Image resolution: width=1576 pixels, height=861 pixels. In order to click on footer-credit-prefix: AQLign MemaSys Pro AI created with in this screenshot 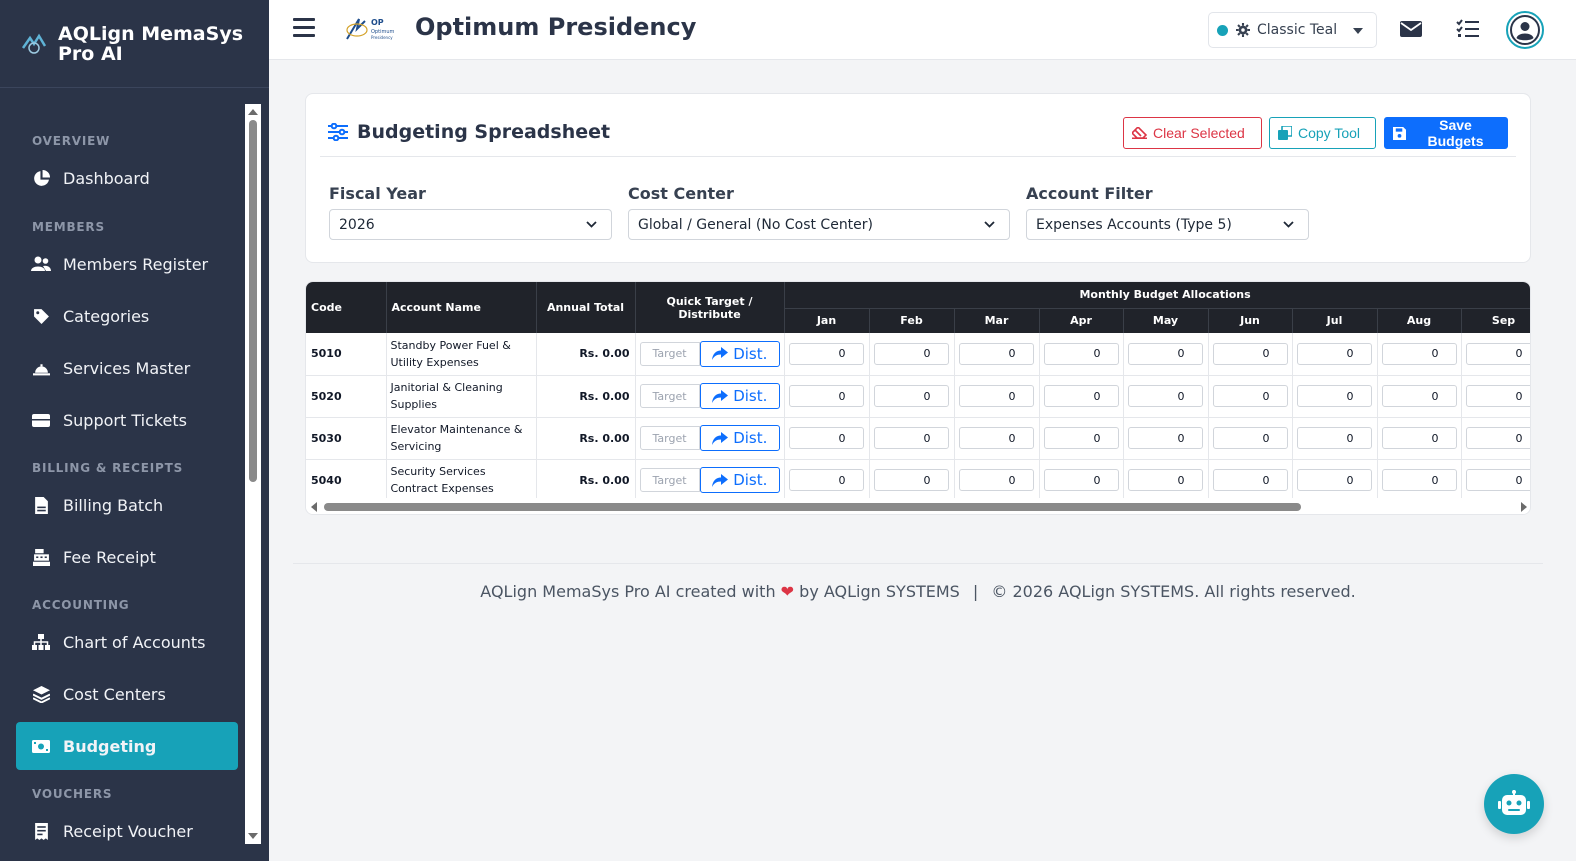, I will do `click(628, 591)`.